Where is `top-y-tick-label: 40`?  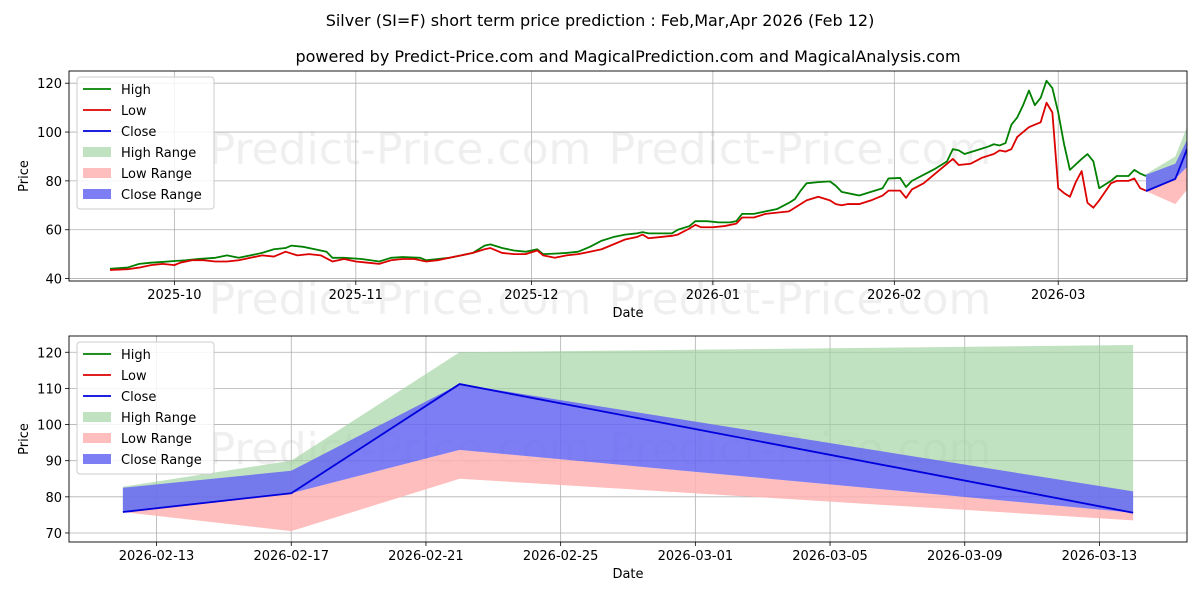
top-y-tick-label: 40 is located at coordinates (53, 280).